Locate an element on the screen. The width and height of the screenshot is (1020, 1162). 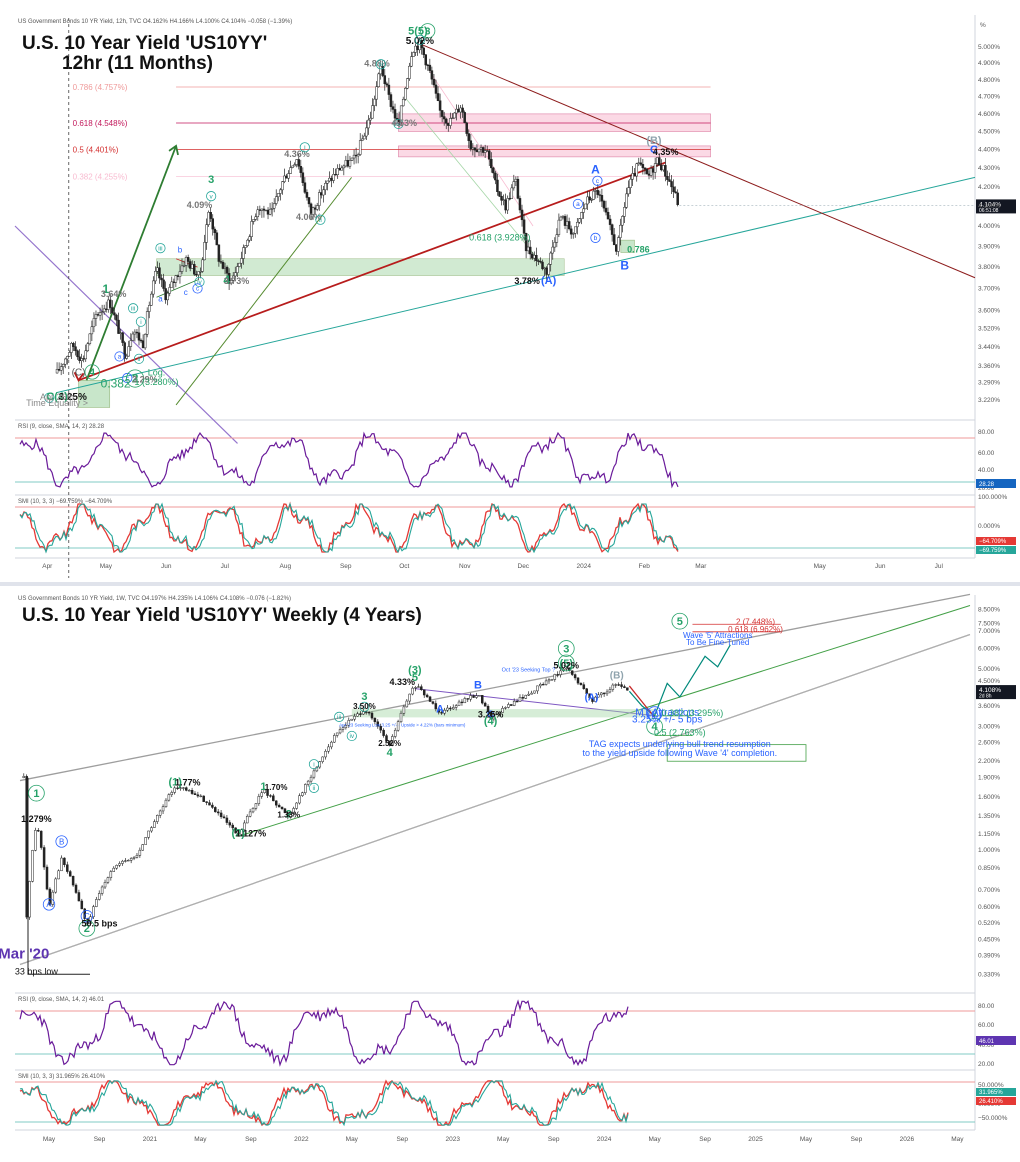
c2-annotation: 5 is located at coordinates (680, 622).